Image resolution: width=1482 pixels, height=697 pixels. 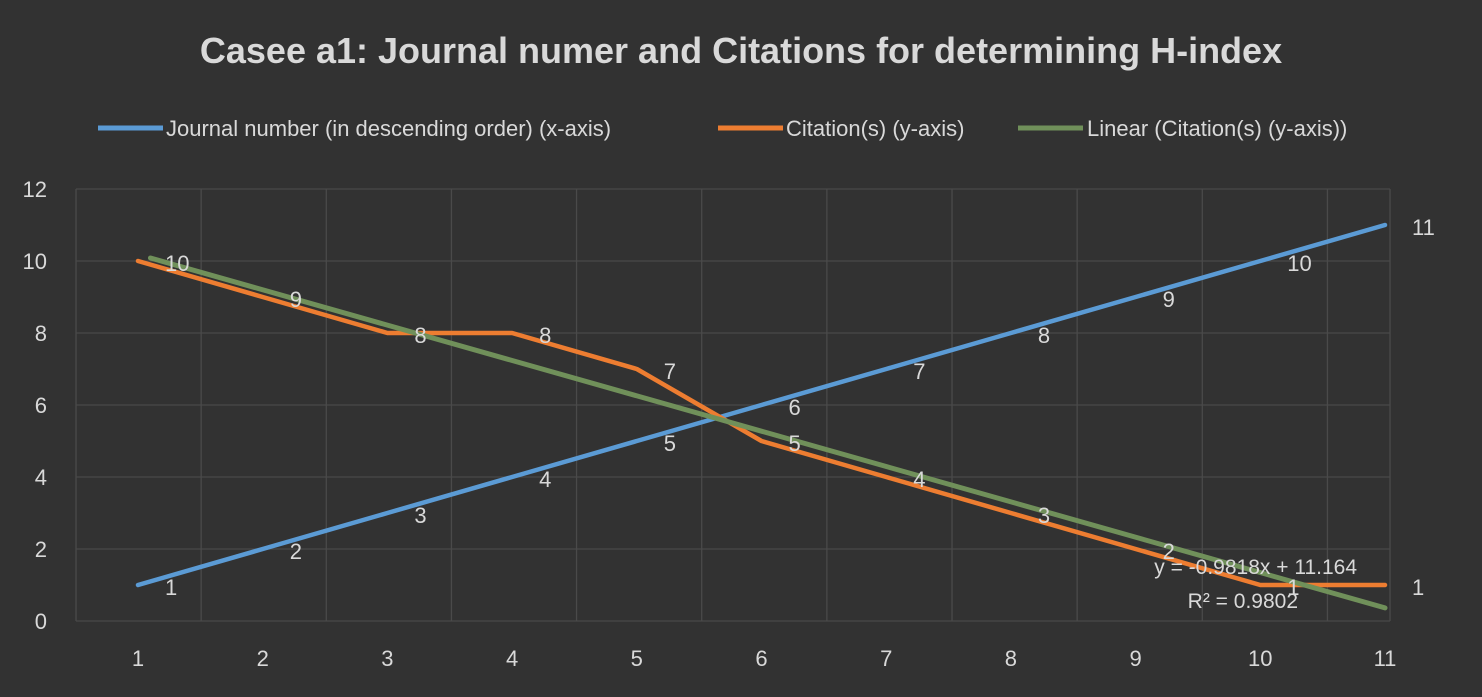 What do you see at coordinates (886, 658) in the screenshot?
I see `x-tick-label: 7` at bounding box center [886, 658].